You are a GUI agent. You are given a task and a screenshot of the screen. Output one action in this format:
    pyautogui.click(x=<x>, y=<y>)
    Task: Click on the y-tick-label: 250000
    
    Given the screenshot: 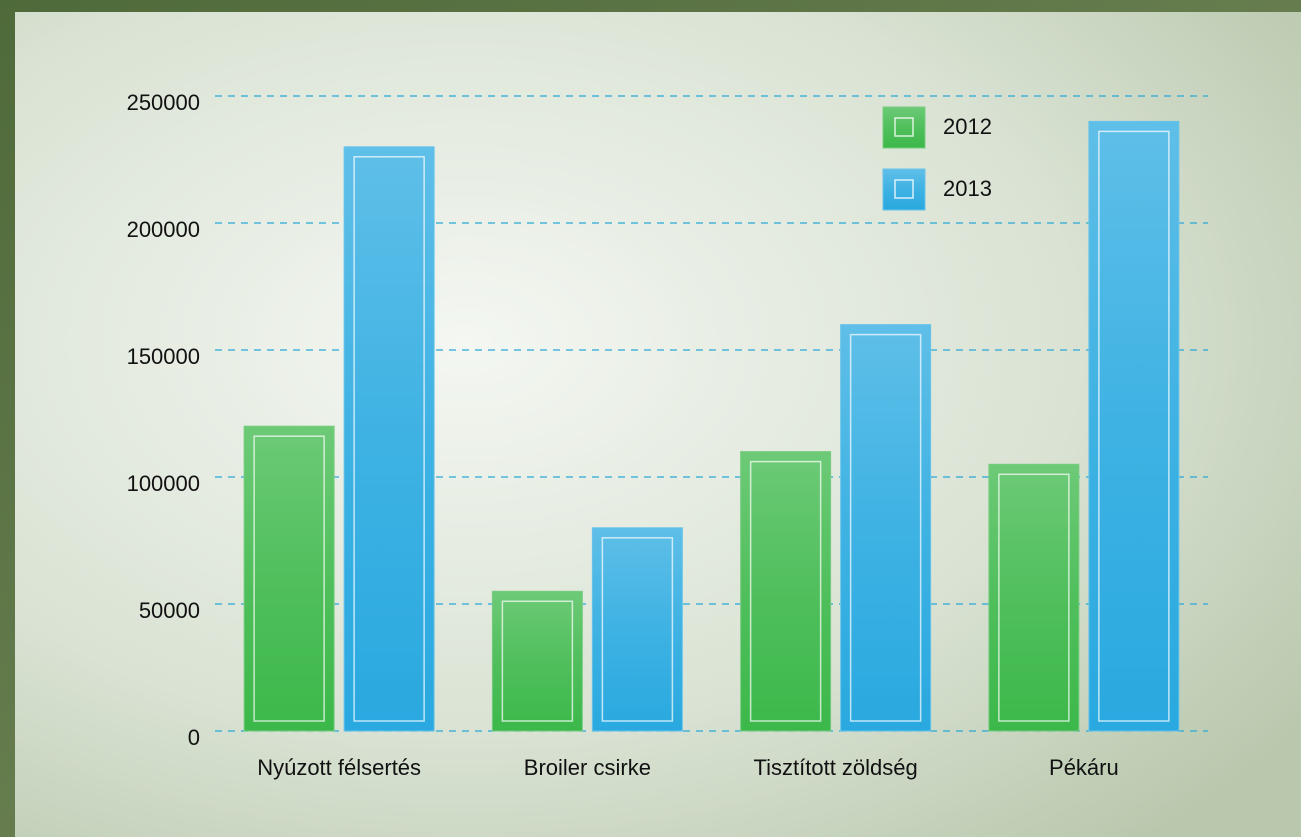 What is the action you would take?
    pyautogui.click(x=163, y=102)
    